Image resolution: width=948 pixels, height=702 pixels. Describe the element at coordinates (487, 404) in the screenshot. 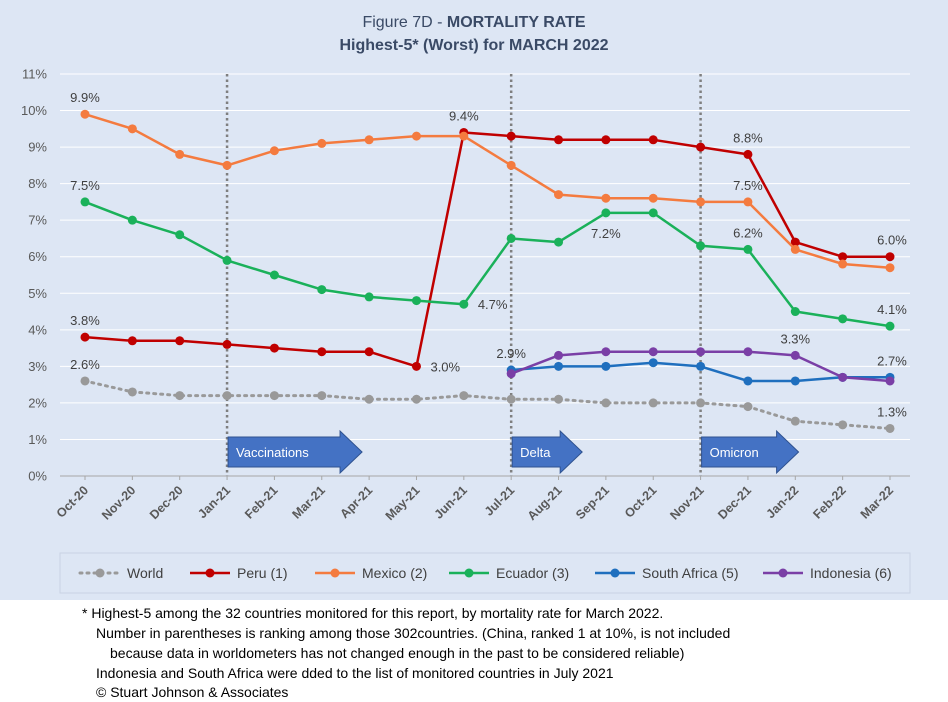

I see `series-line` at that location.